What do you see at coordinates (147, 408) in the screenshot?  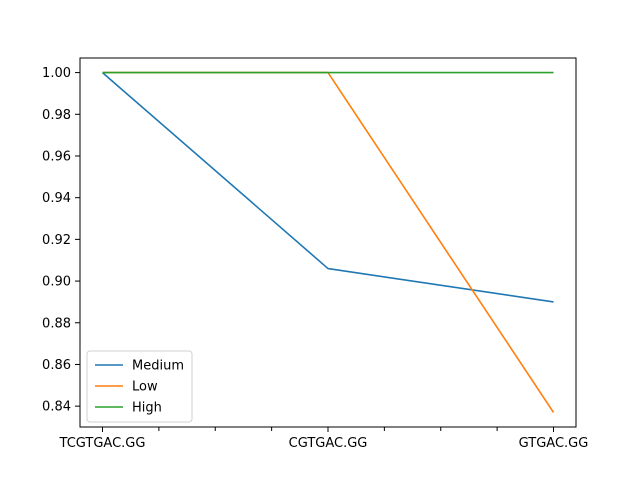 I see `legend-label-high: High` at bounding box center [147, 408].